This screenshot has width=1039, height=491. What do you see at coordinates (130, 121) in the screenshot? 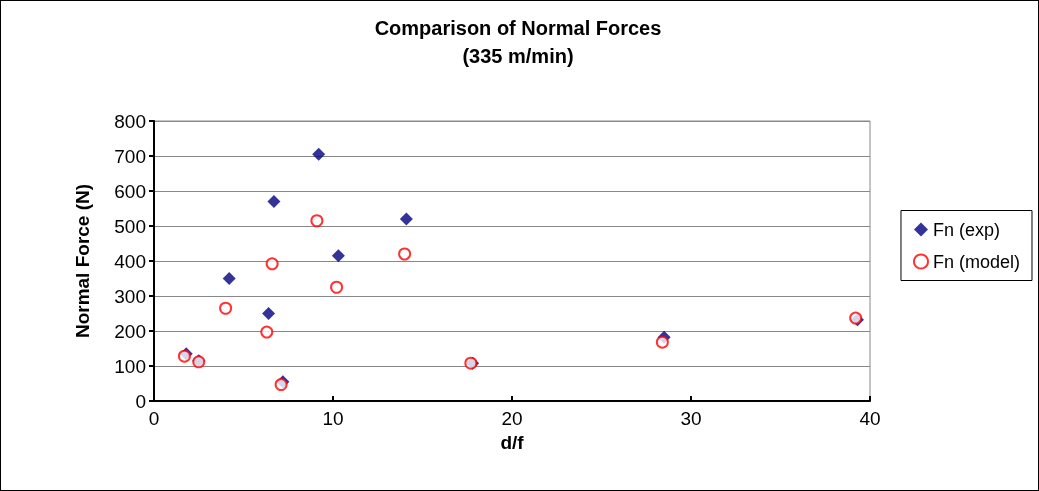
I see `y-tick-label: 800` at bounding box center [130, 121].